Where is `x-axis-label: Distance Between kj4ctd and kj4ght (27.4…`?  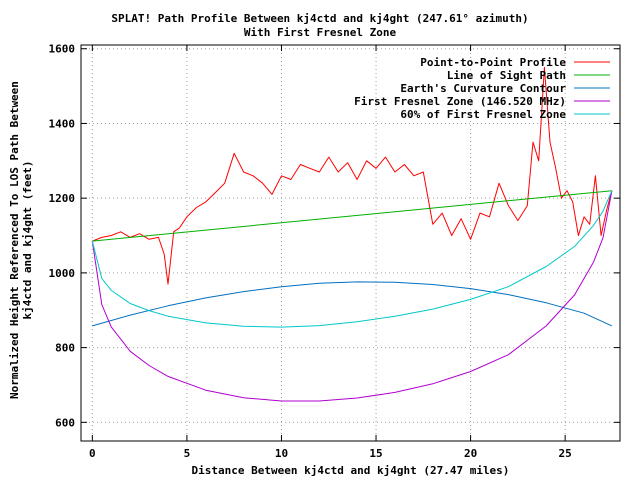 x-axis-label: Distance Between kj4ctd and kj4ght (27.4… is located at coordinates (350, 470).